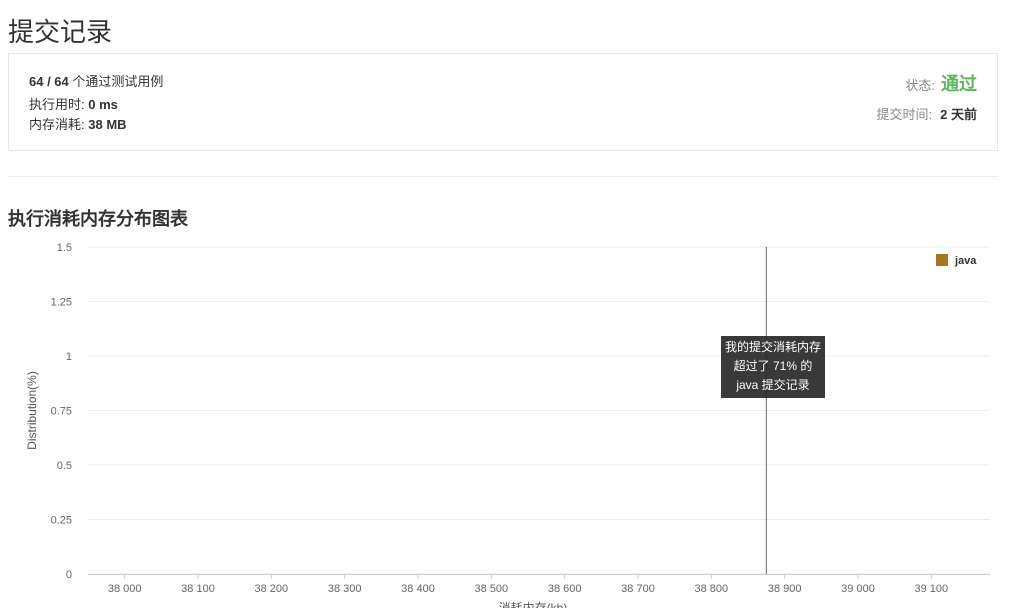 This screenshot has width=1014, height=608. I want to click on y-tick-label: 0.25, so click(61, 521).